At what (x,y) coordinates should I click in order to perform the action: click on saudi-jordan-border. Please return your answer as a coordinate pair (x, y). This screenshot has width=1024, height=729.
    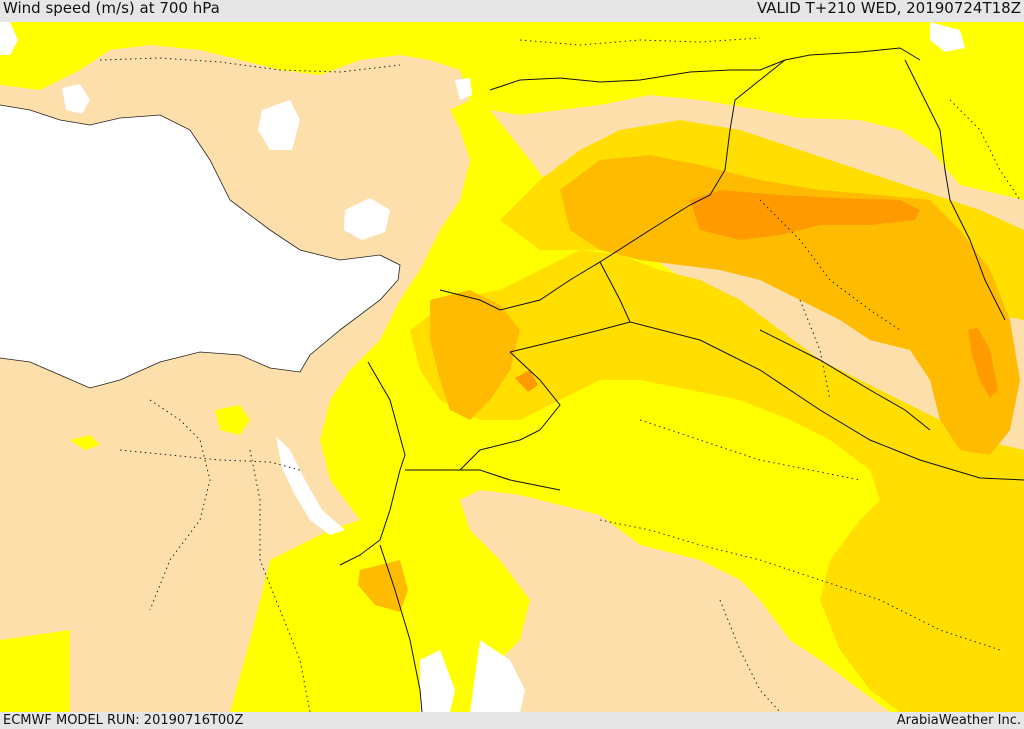
    Looking at the image, I should click on (570, 337).